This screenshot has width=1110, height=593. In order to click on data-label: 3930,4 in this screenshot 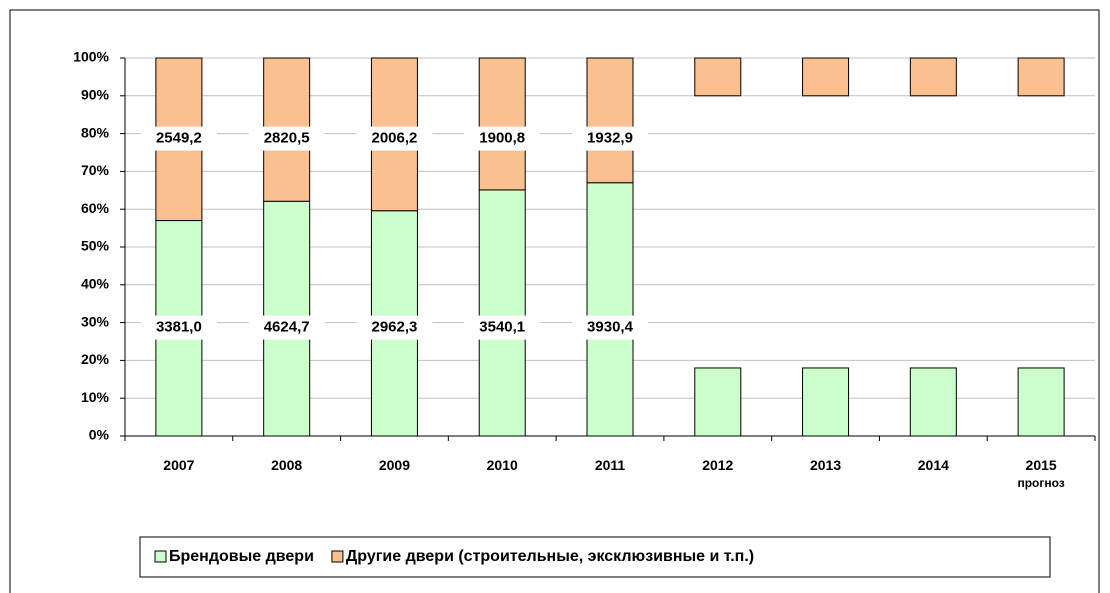, I will do `click(610, 327)`.